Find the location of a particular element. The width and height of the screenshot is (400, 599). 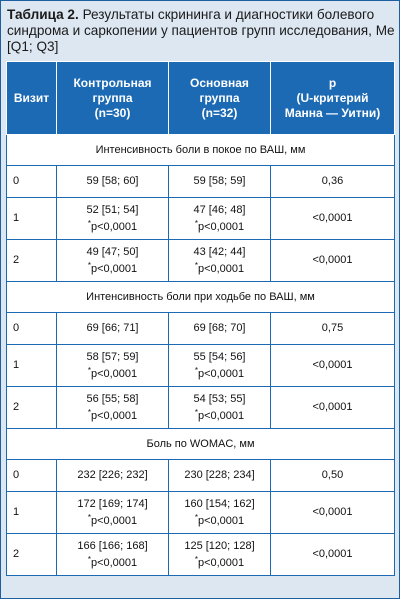

header-p-line2: (U-критерий is located at coordinates (332, 97).